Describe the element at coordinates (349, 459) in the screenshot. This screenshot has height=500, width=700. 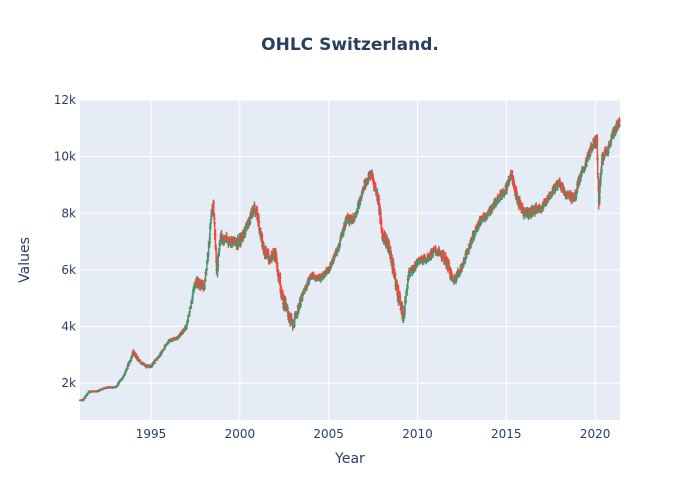
I see `x-axis-title: Year` at that location.